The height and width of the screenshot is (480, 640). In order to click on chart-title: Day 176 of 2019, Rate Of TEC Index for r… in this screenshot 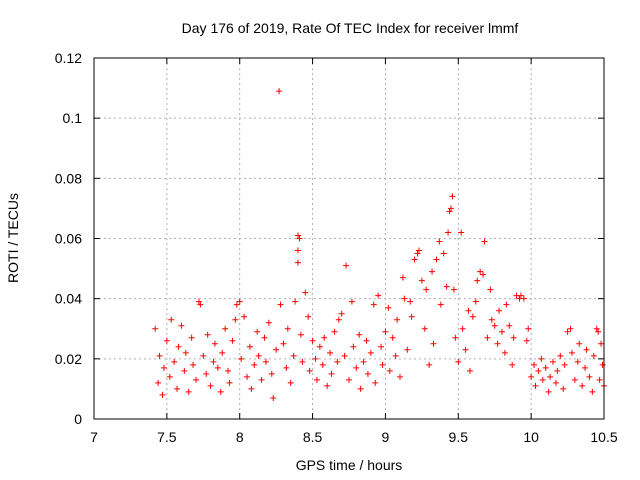, I will do `click(350, 28)`.